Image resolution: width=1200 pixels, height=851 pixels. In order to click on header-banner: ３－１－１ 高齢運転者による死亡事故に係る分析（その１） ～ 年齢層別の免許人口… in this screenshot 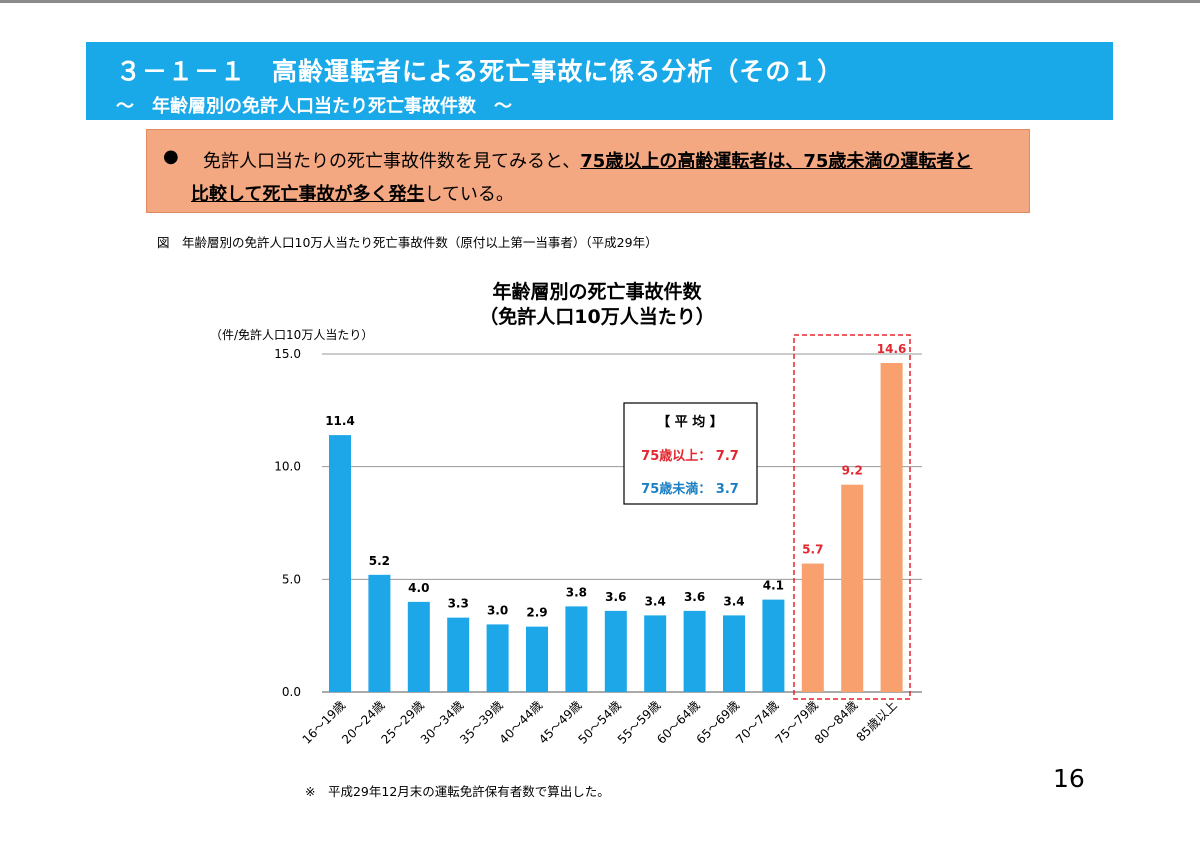, I will do `click(599, 81)`.